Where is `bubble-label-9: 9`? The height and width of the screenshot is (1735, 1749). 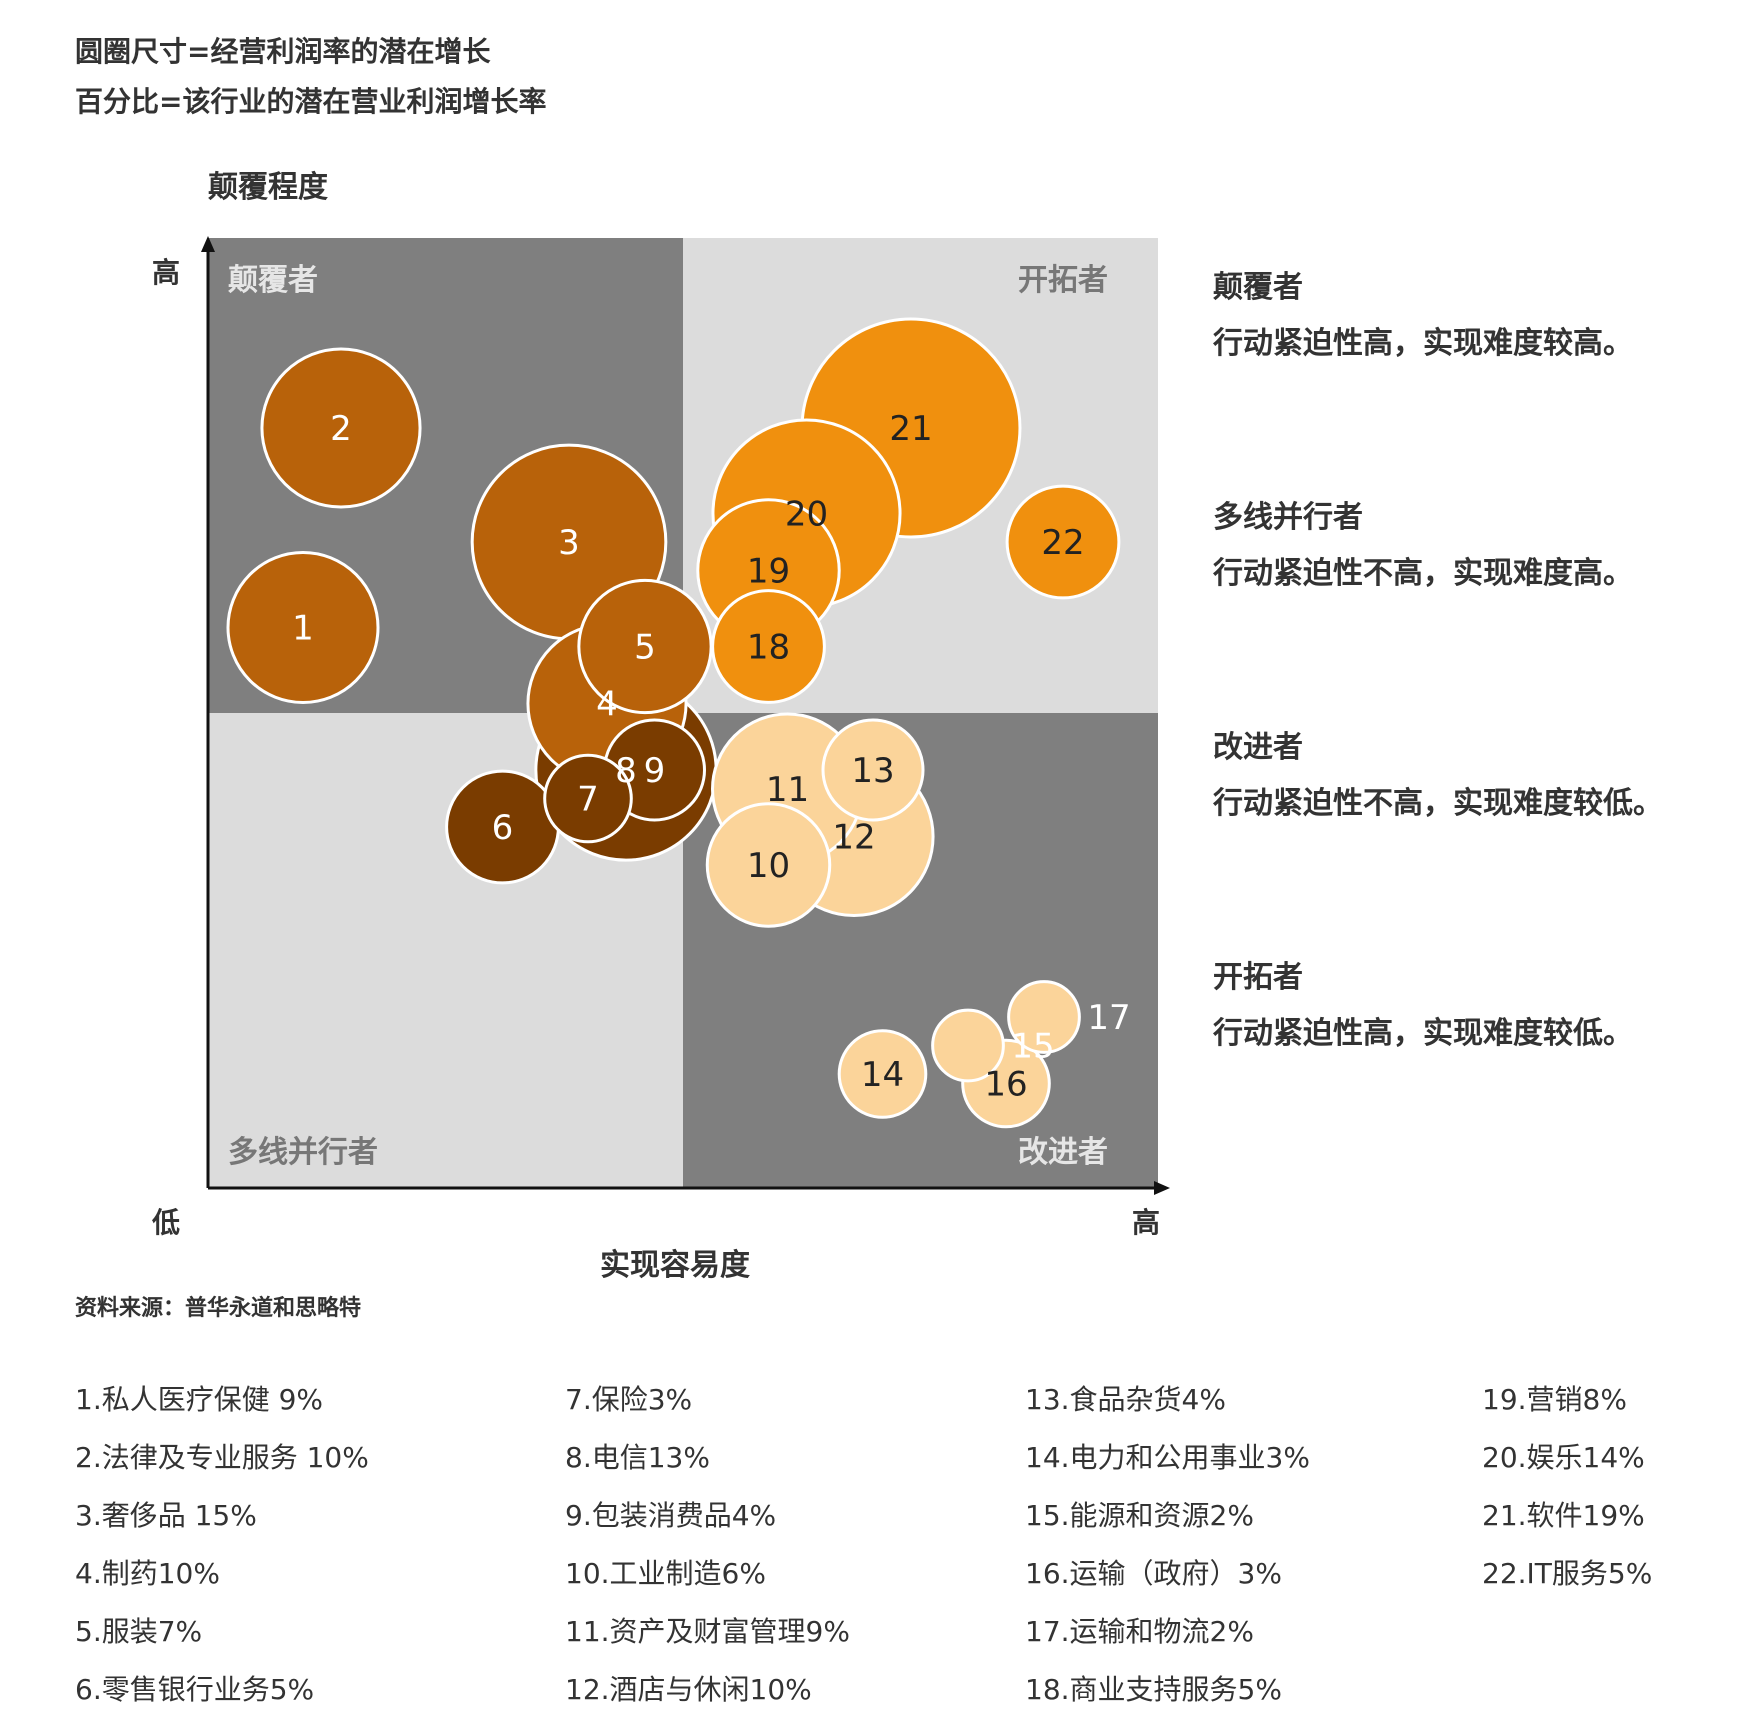 bubble-label-9: 9 is located at coordinates (655, 771).